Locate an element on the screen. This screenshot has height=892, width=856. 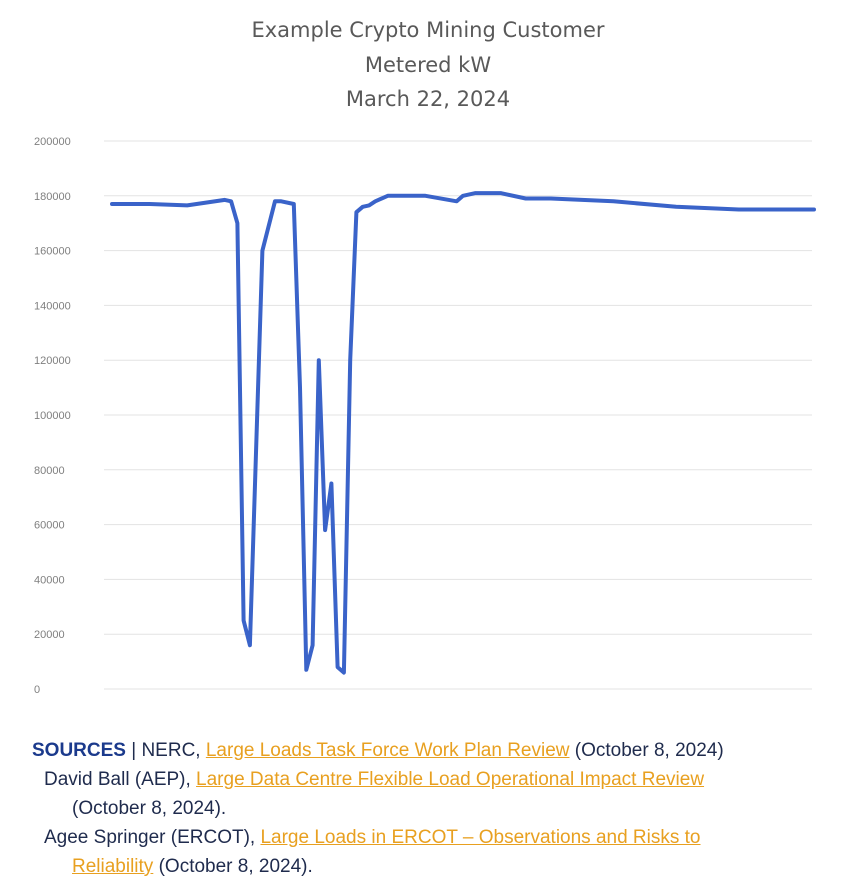
source-date-1: (October 8, 2024) is located at coordinates (646, 750).